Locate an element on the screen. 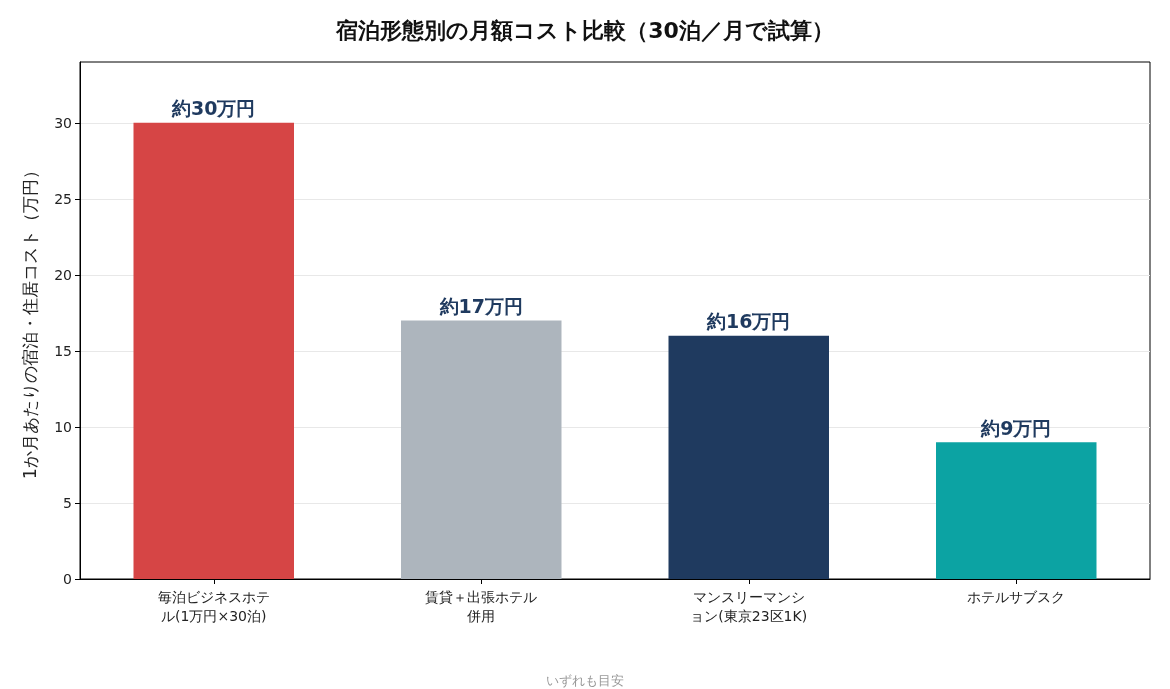 This screenshot has width=1170, height=689. data-label: 約9万円 is located at coordinates (1016, 427).